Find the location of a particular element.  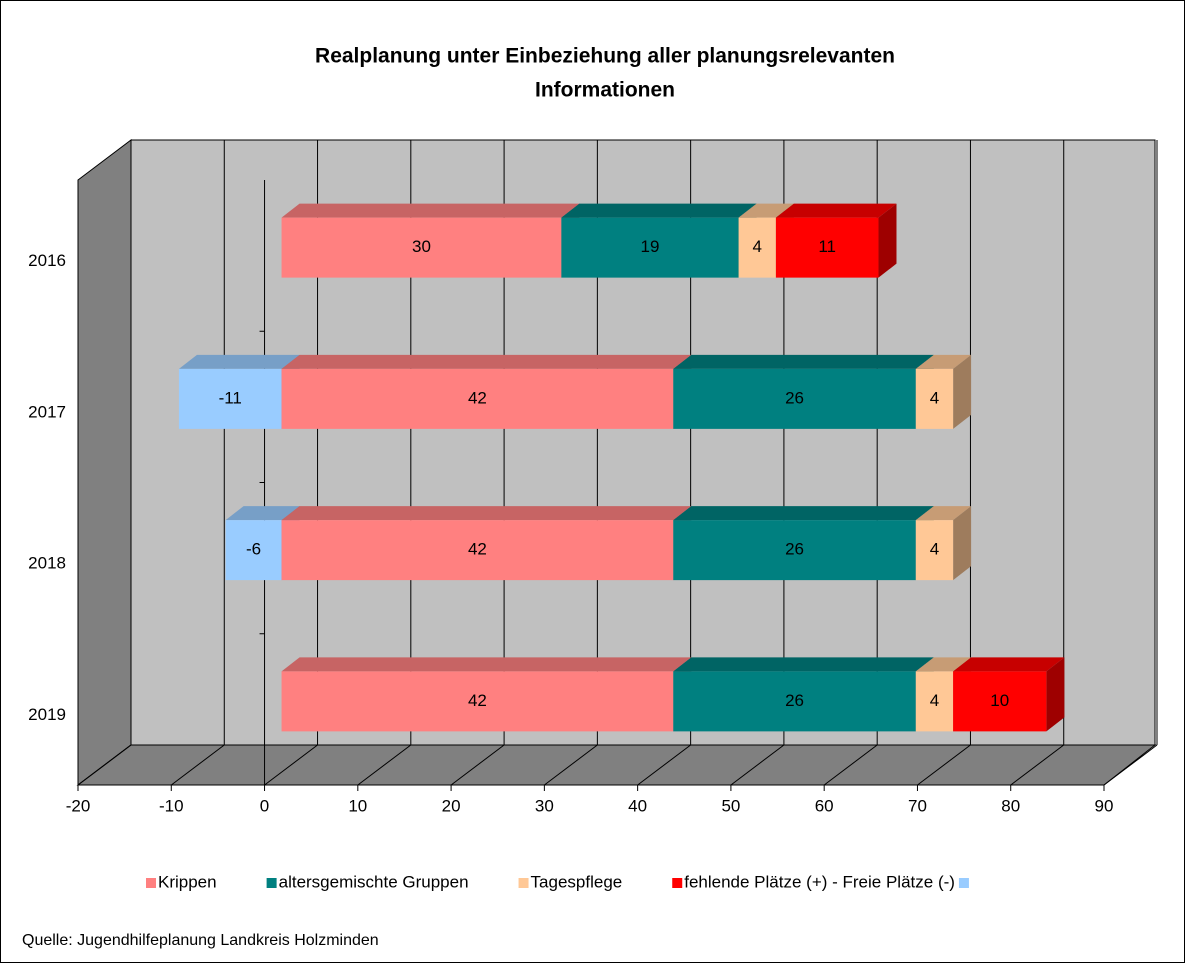

y-tick-label: 2018 is located at coordinates (47, 563).